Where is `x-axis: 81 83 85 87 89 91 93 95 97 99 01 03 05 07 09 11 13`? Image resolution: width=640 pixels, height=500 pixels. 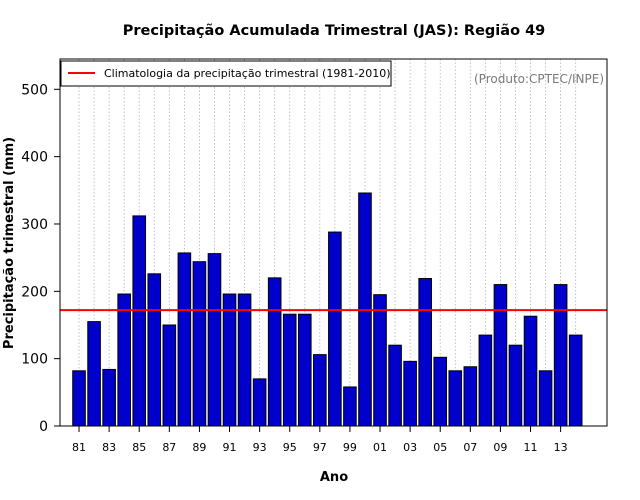 x-axis: 81 83 85 87 89 91 93 95 97 99 01 03 05 07 09 11 13 is located at coordinates (320, 440).